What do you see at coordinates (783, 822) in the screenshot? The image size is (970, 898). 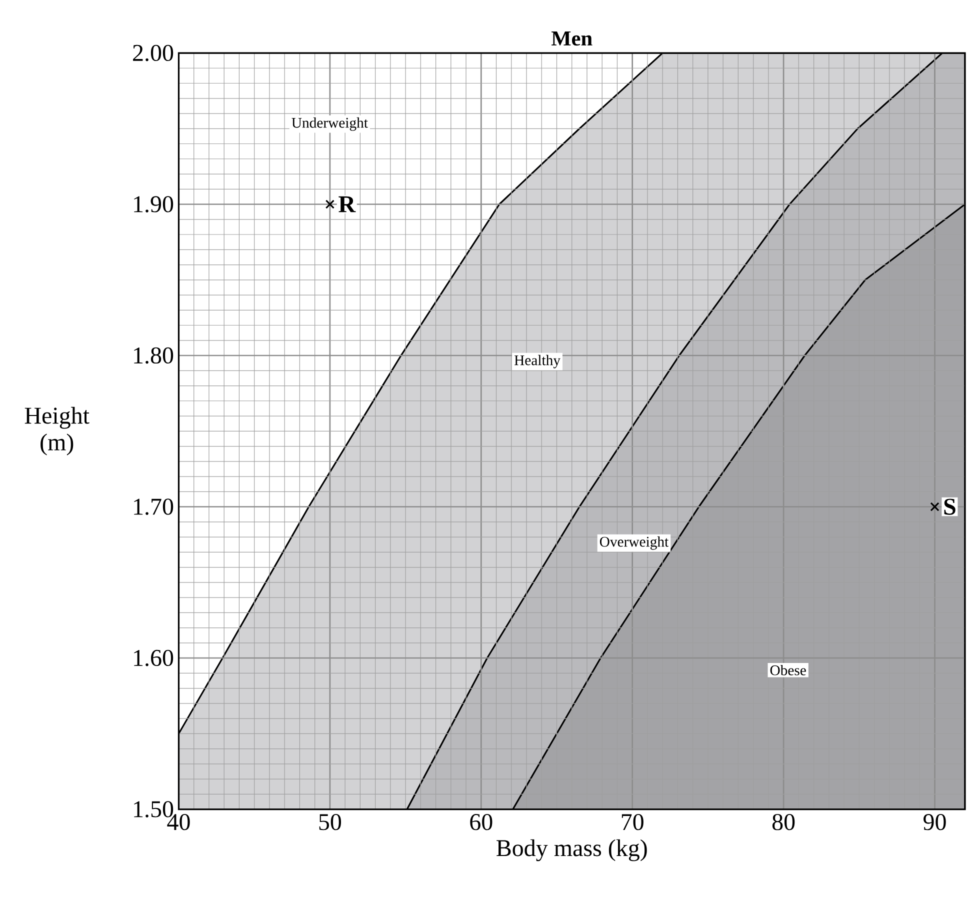 I see `x-tick-label: 80` at bounding box center [783, 822].